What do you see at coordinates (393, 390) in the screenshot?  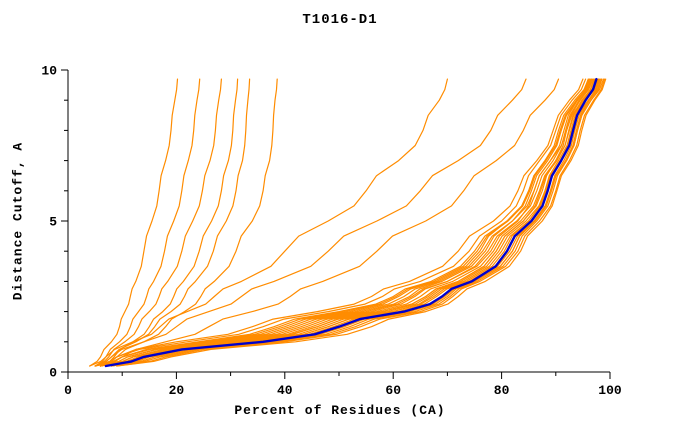 I see `x-tick-label: 60` at bounding box center [393, 390].